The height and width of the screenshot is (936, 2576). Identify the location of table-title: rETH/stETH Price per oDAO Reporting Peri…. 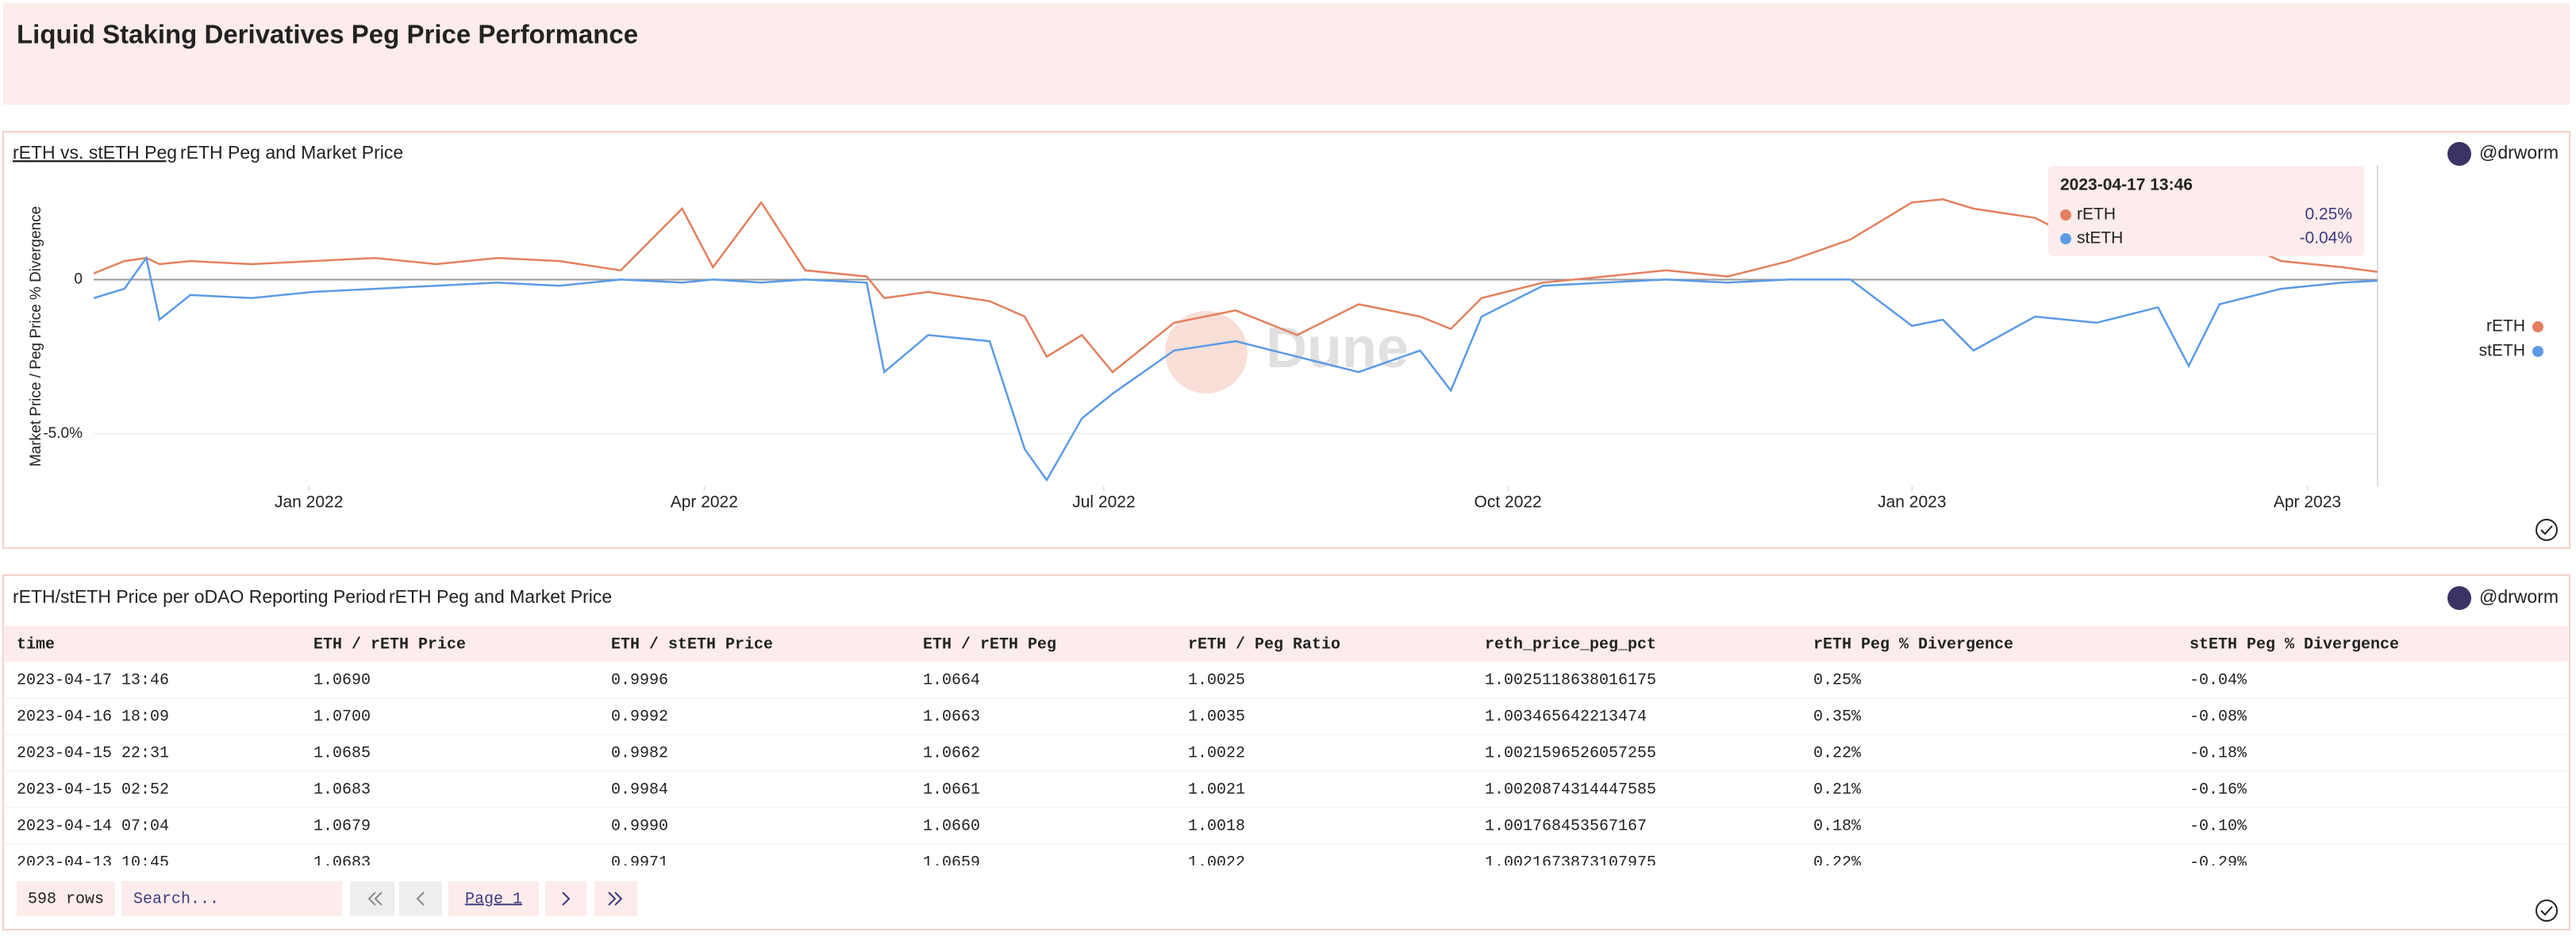
(199, 596).